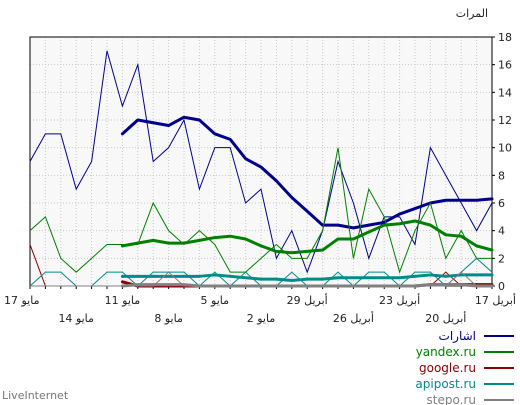  I want to click on legend-label: stepo.ru, so click(451, 399).